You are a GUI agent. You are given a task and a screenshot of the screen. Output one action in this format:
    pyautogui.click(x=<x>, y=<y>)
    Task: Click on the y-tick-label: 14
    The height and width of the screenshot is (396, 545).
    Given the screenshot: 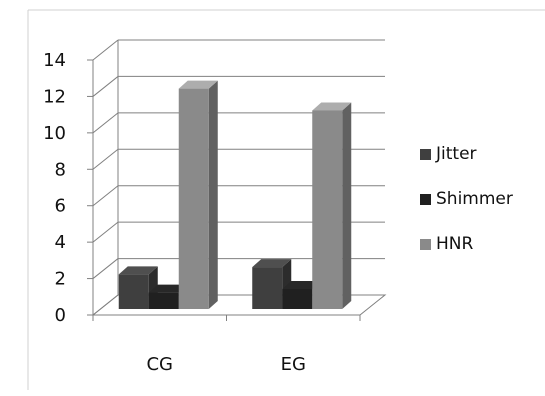 What is the action you would take?
    pyautogui.click(x=54, y=60)
    